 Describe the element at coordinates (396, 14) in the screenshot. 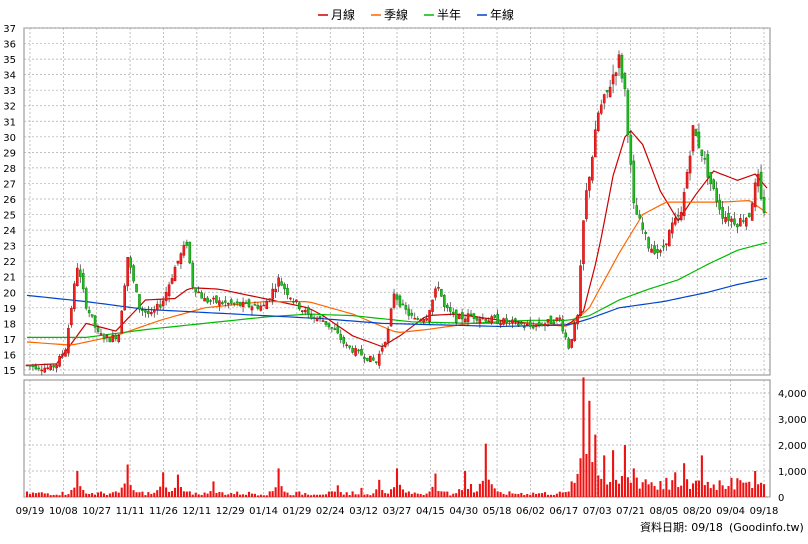

I see `legend-label: 季線` at that location.